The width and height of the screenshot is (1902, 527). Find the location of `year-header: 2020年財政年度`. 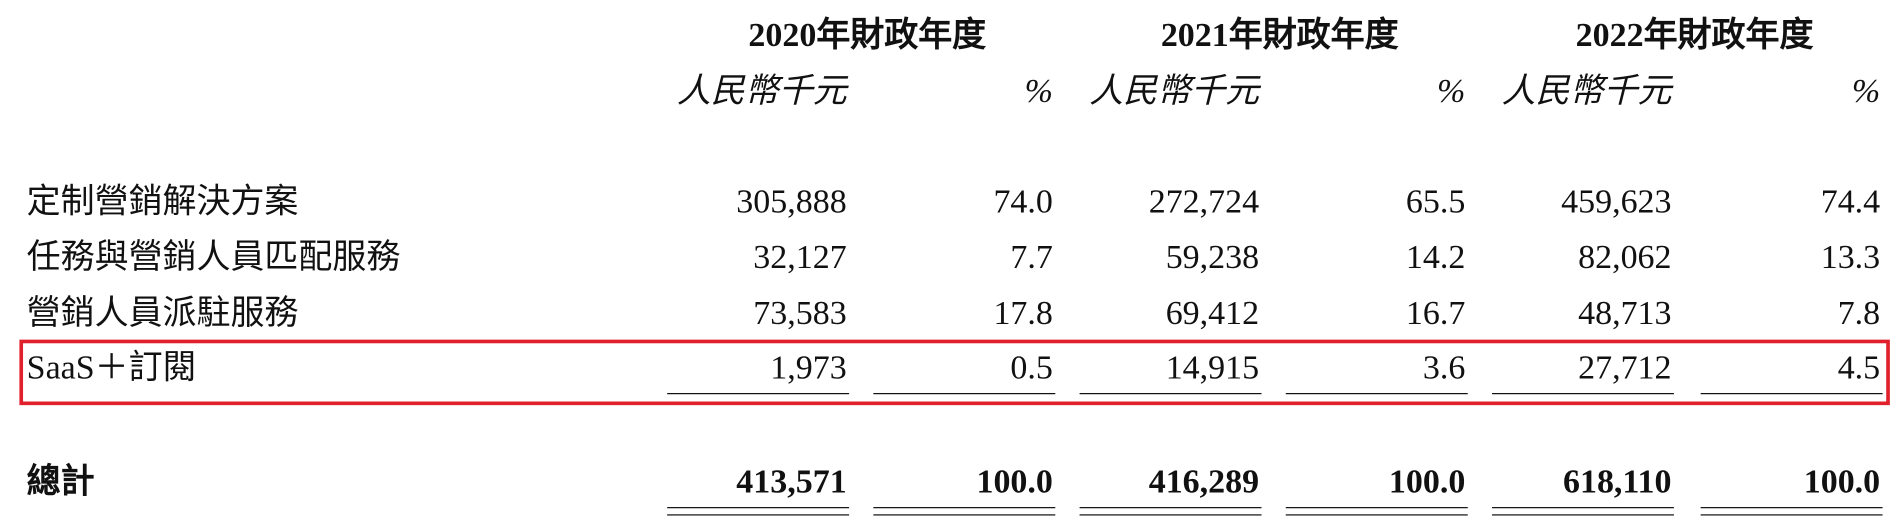

year-header: 2020年財政年度 is located at coordinates (867, 35).